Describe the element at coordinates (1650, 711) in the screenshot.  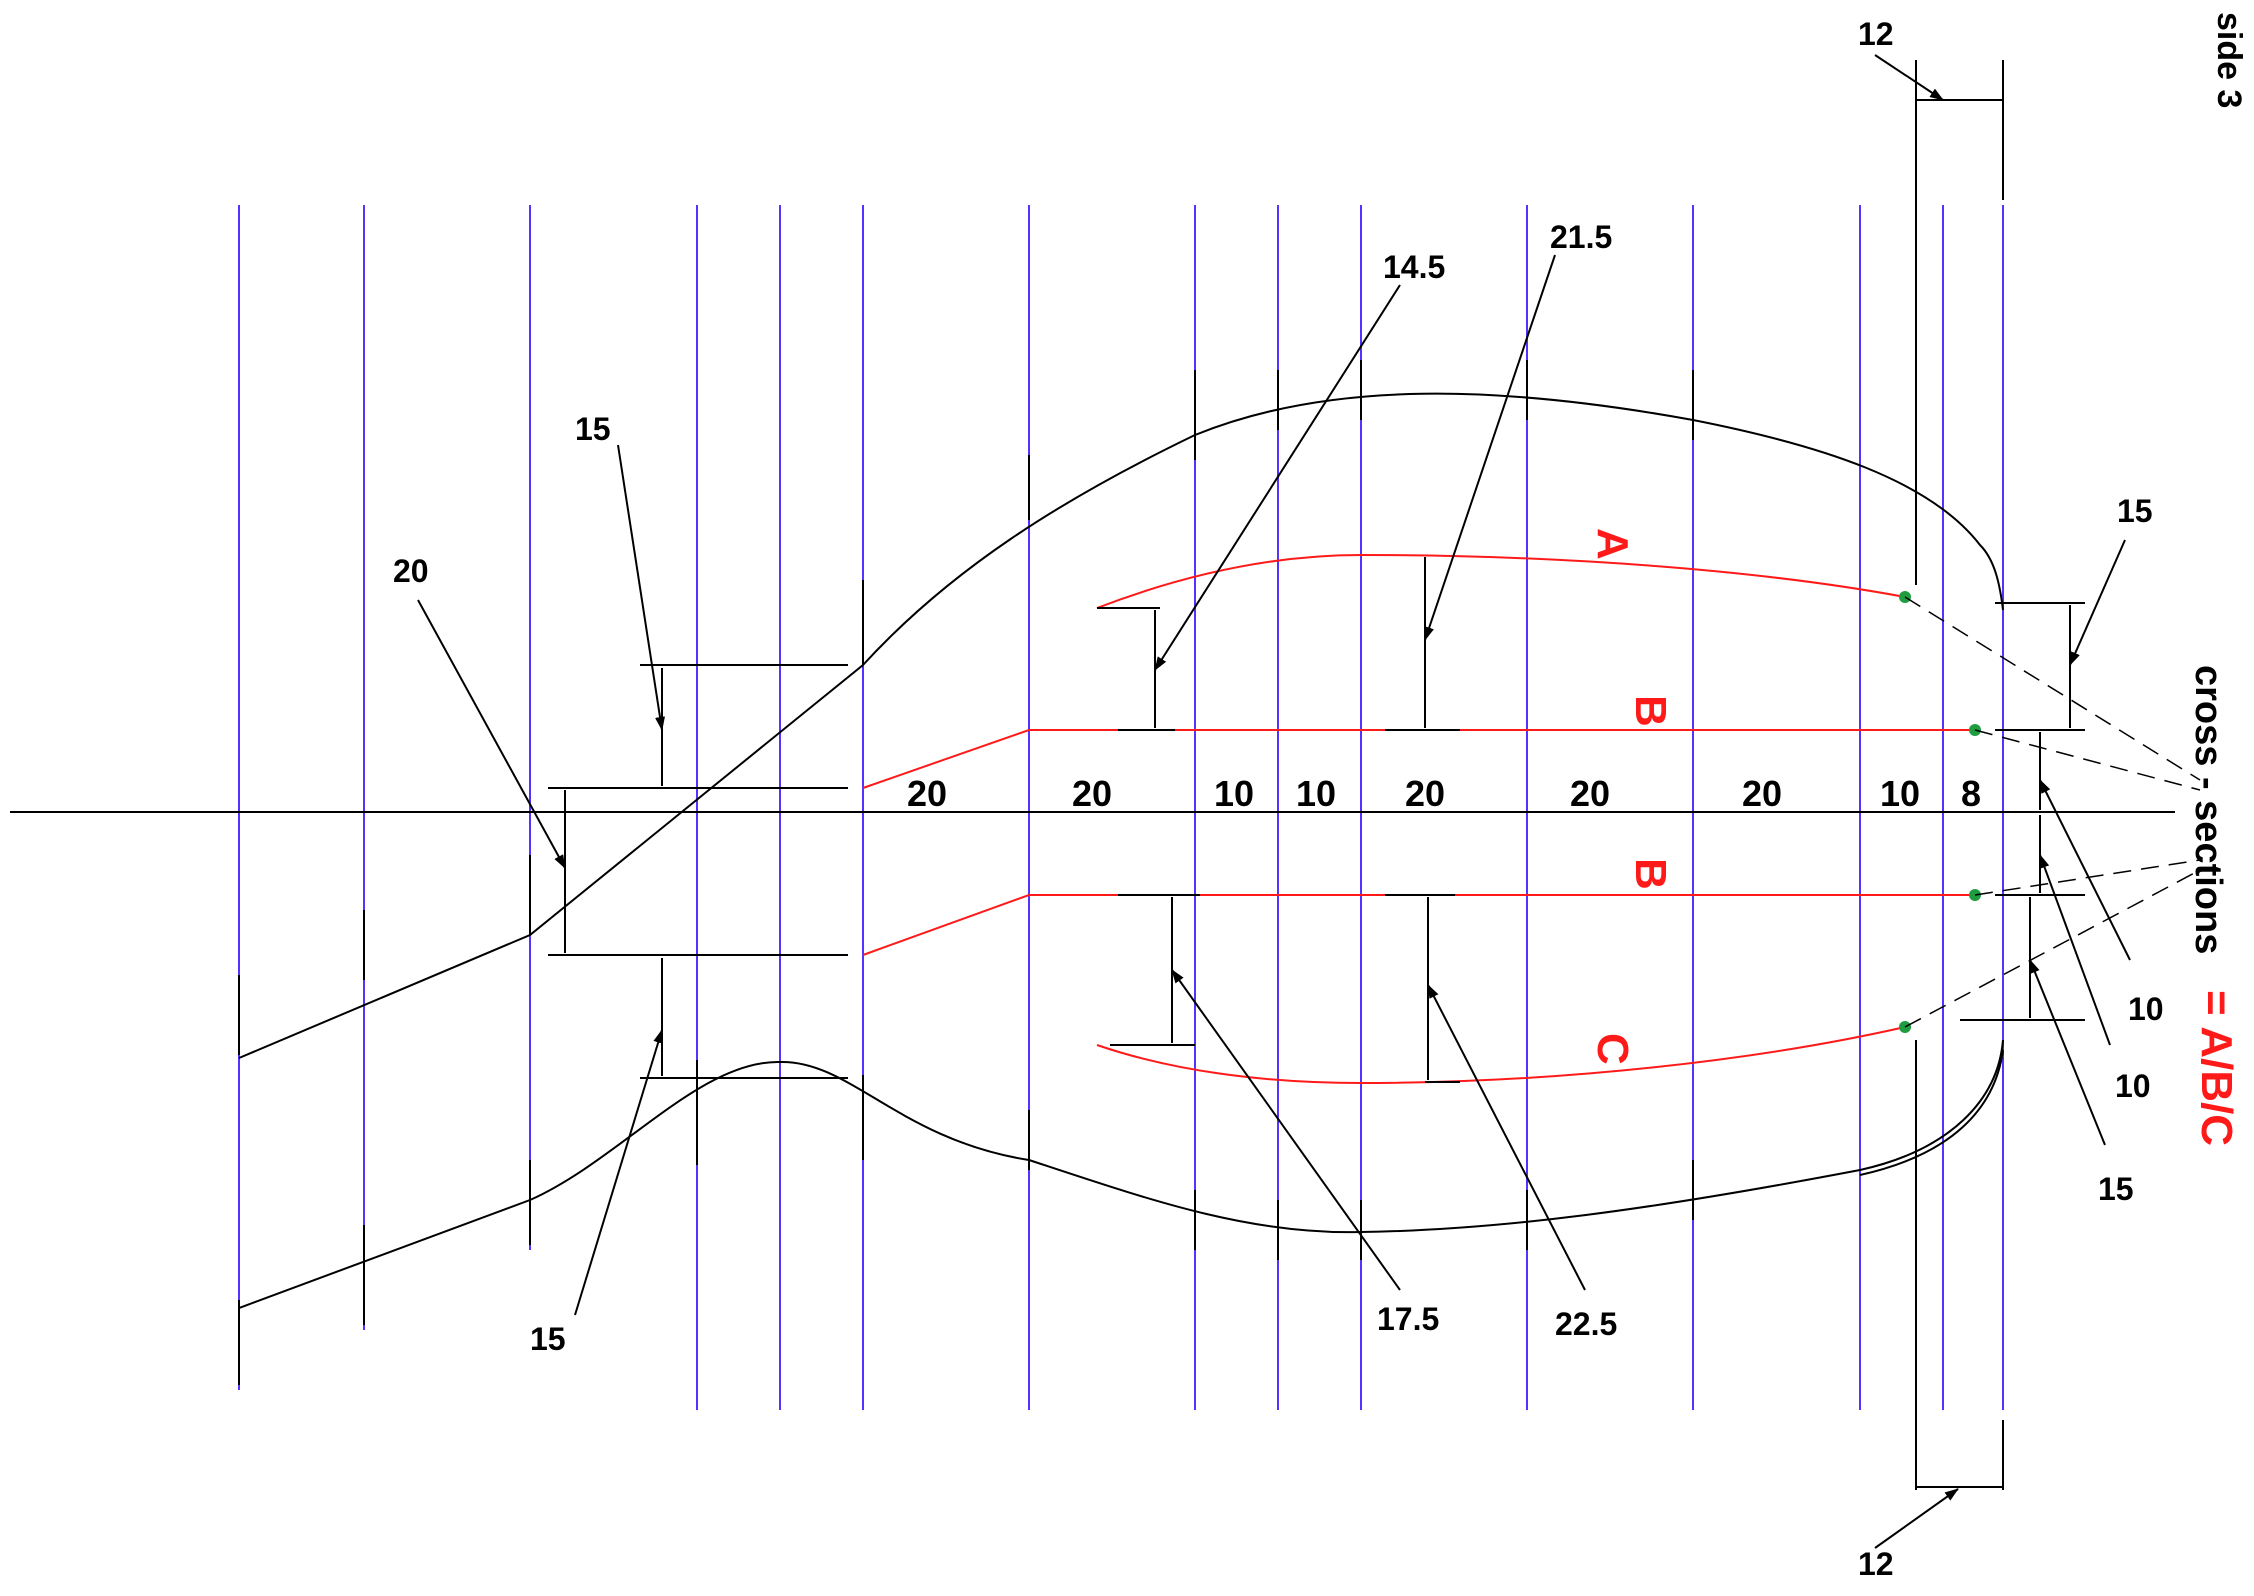
I see `section-letter-b-upper: B` at that location.